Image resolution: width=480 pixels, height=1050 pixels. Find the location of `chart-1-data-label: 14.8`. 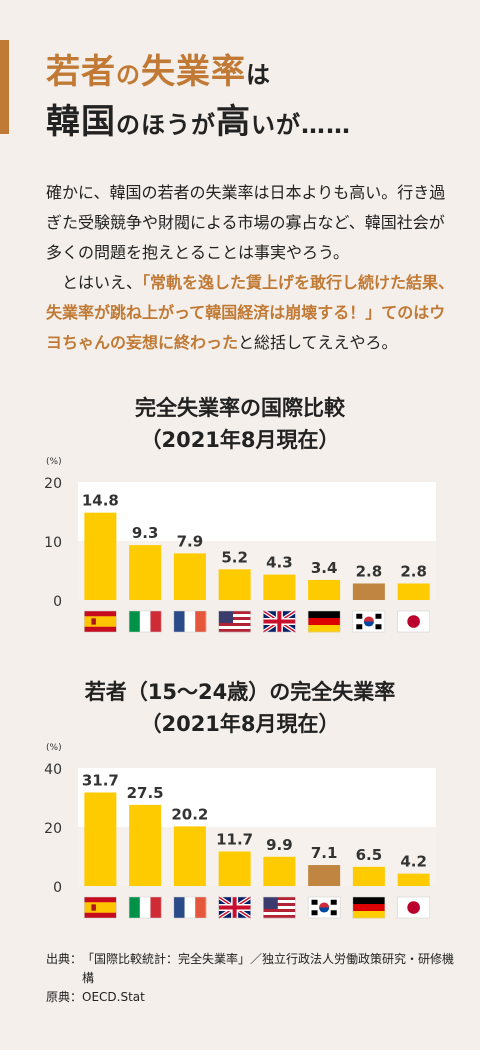

chart-1-data-label: 14.8 is located at coordinates (100, 501).